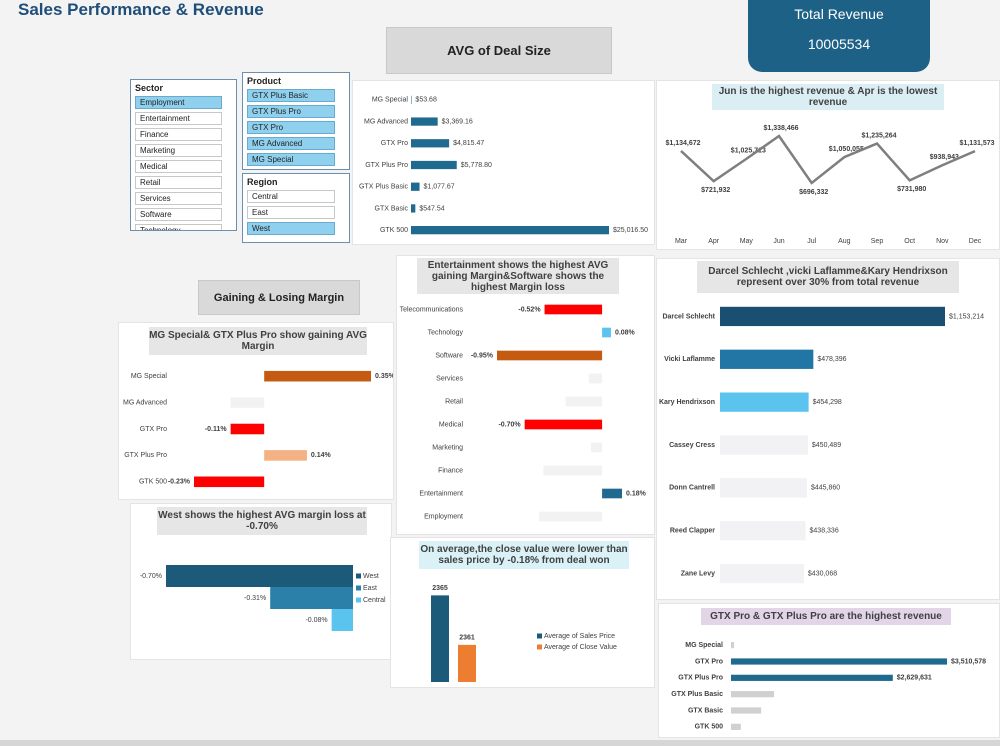 The height and width of the screenshot is (746, 1000). I want to click on value-label: -0.52%, so click(529, 309).